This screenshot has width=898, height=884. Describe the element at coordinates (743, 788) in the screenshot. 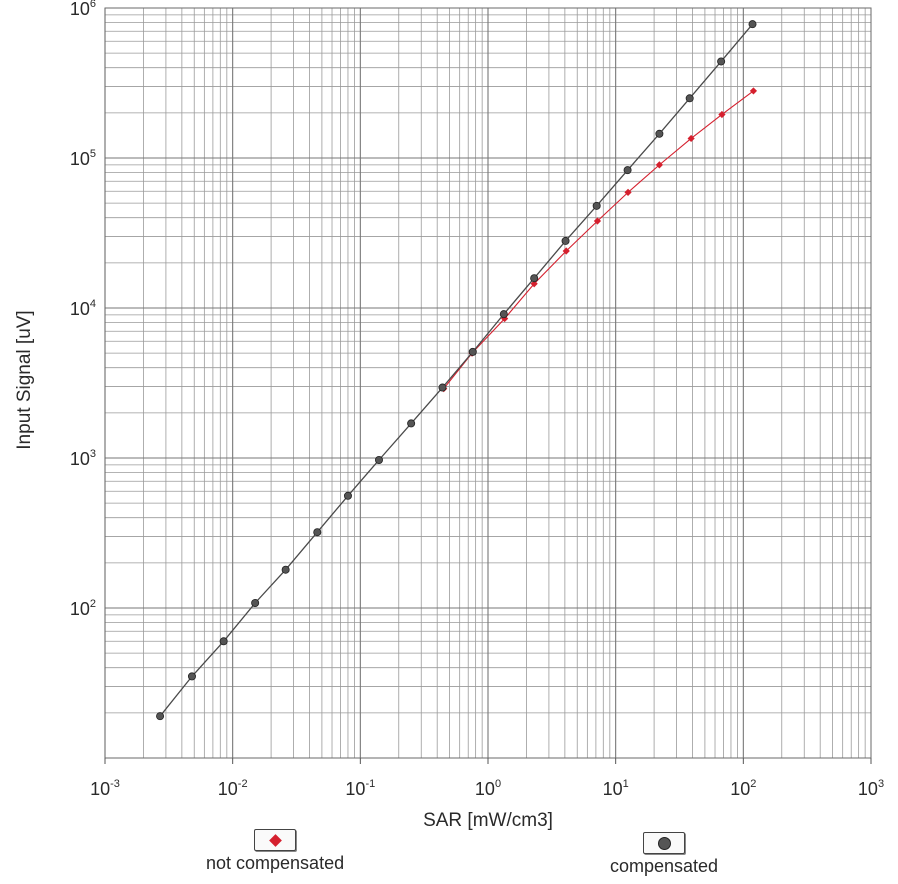

I see `x-tick-label: 10²` at that location.